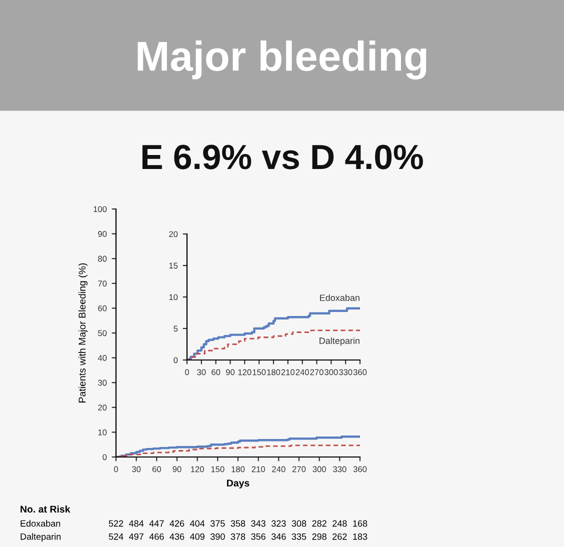 The image size is (564, 547). Describe the element at coordinates (217, 523) in the screenshot. I see `text: 375` at that location.